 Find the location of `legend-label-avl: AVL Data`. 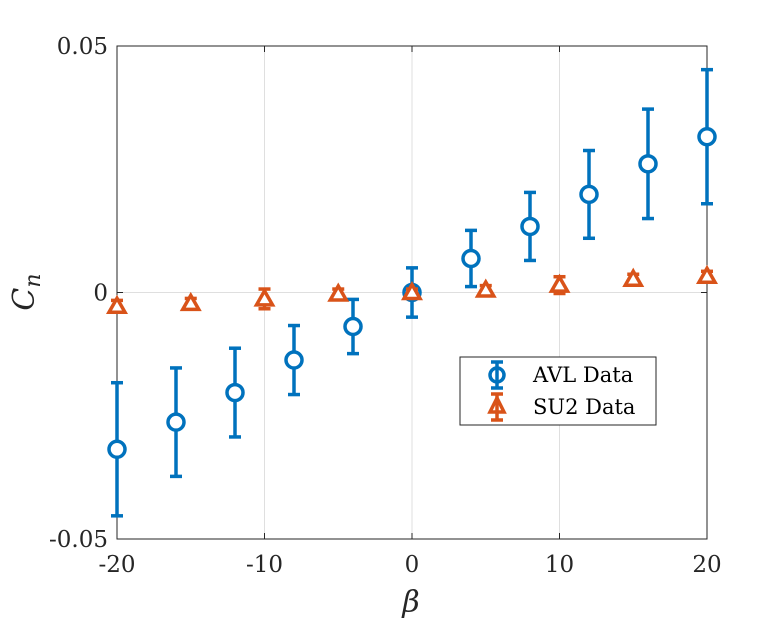

legend-label-avl: AVL Data is located at coordinates (582, 375).